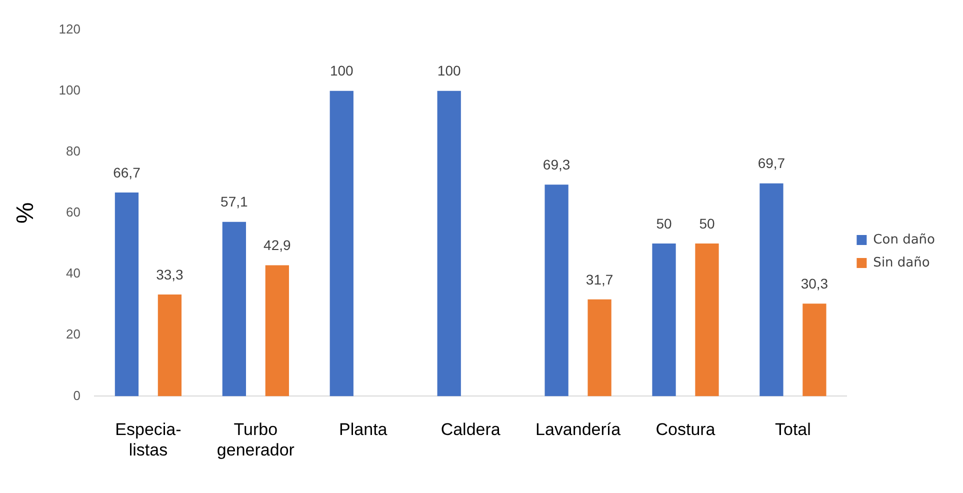 The width and height of the screenshot is (963, 493). Describe the element at coordinates (278, 245) in the screenshot. I see `data-label: 42,9` at that location.